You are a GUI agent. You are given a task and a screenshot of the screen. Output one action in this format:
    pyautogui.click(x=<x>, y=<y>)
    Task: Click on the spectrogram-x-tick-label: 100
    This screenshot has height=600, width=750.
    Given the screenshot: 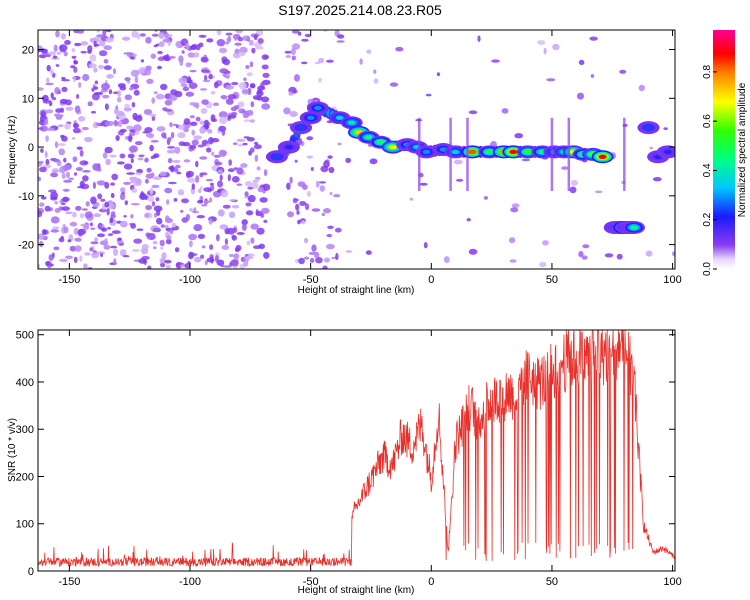 What is the action you would take?
    pyautogui.click(x=672, y=280)
    